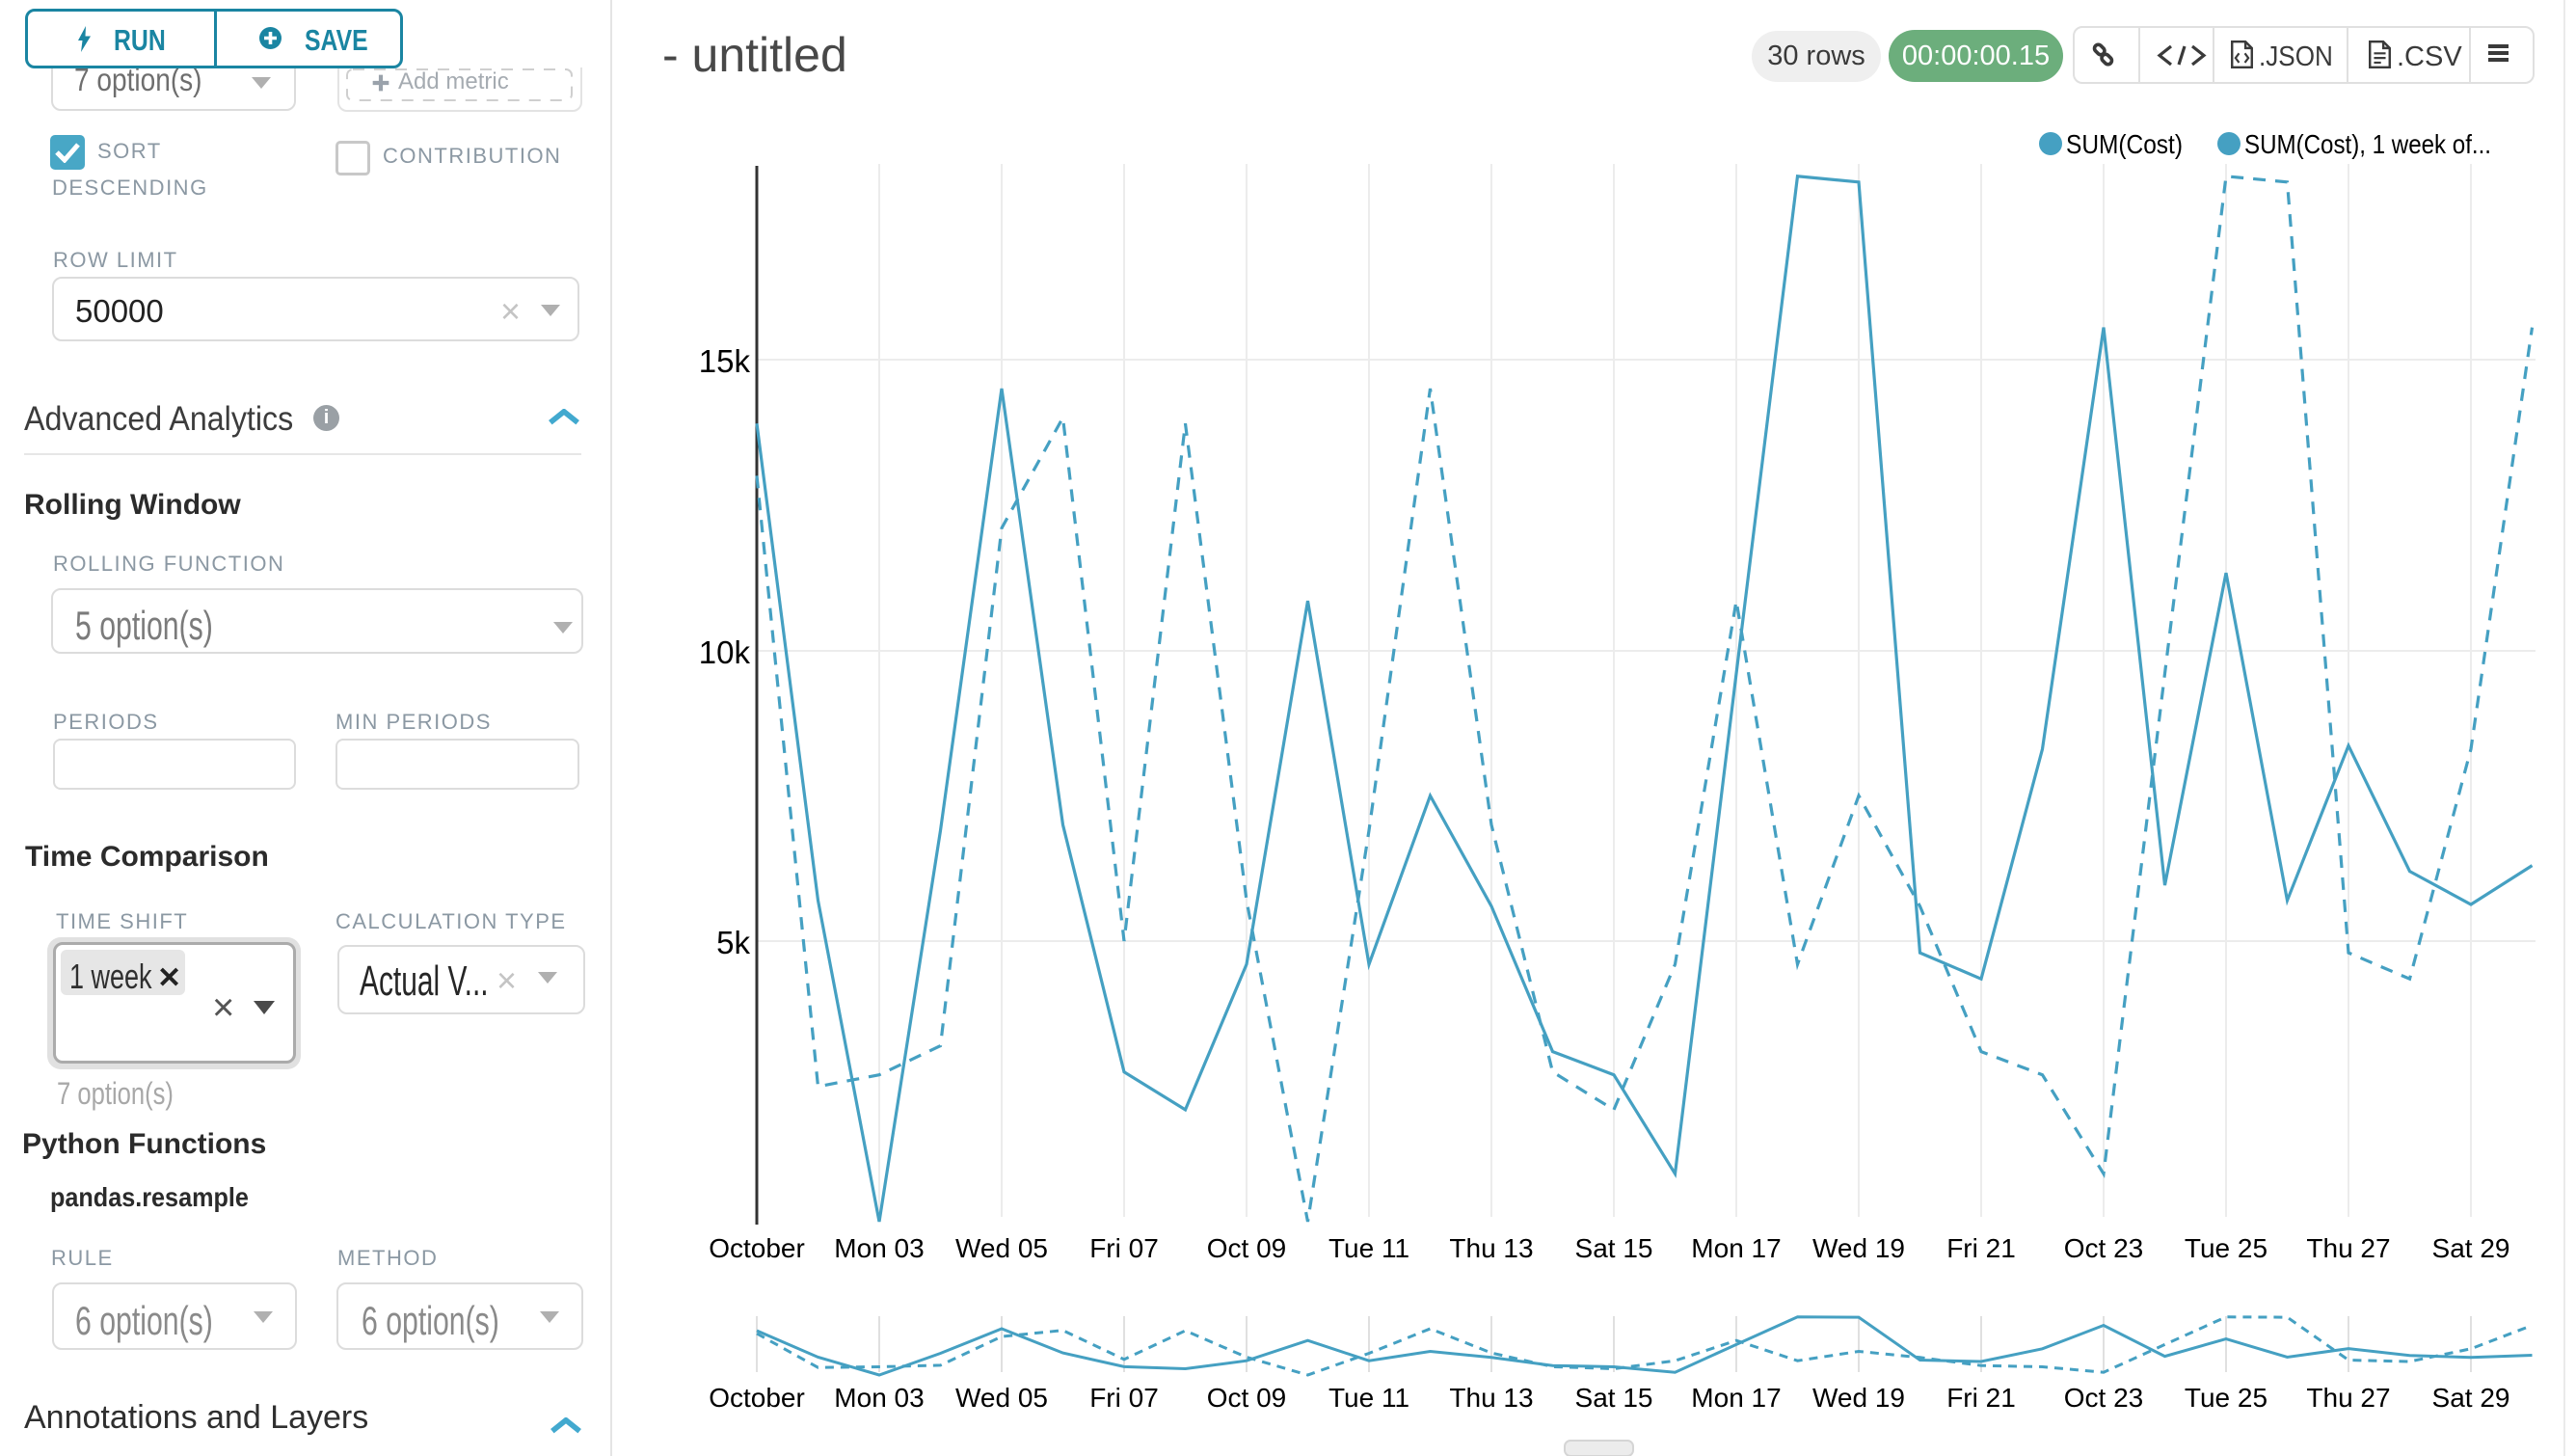 Image resolution: width=2576 pixels, height=1456 pixels. Describe the element at coordinates (725, 652) in the screenshot. I see `svg-text: 10k` at that location.